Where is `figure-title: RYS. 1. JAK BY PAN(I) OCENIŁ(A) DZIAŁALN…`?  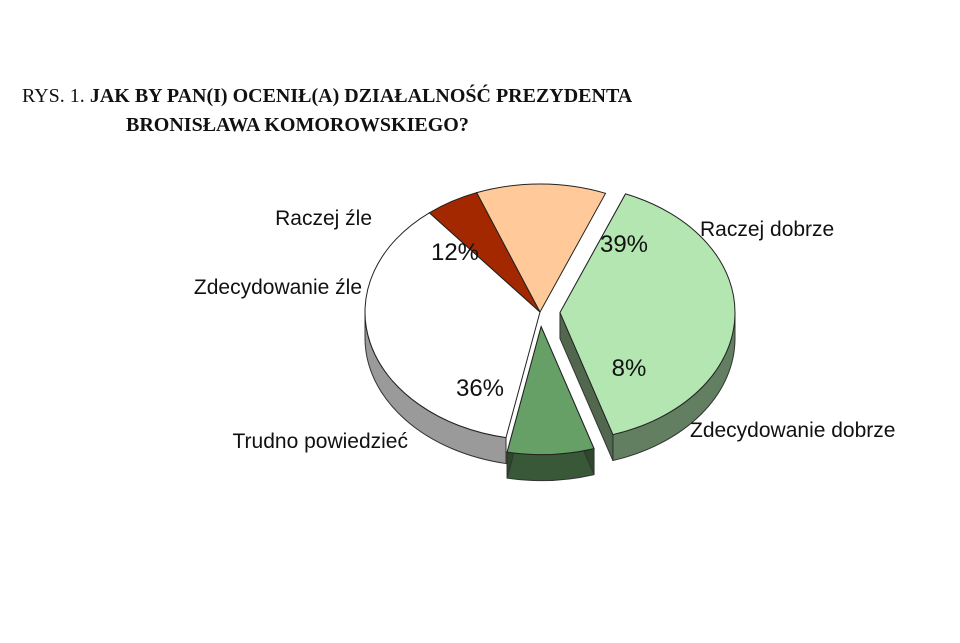 figure-title: RYS. 1. JAK BY PAN(I) OCENIŁ(A) DZIAŁALN… is located at coordinates (327, 111).